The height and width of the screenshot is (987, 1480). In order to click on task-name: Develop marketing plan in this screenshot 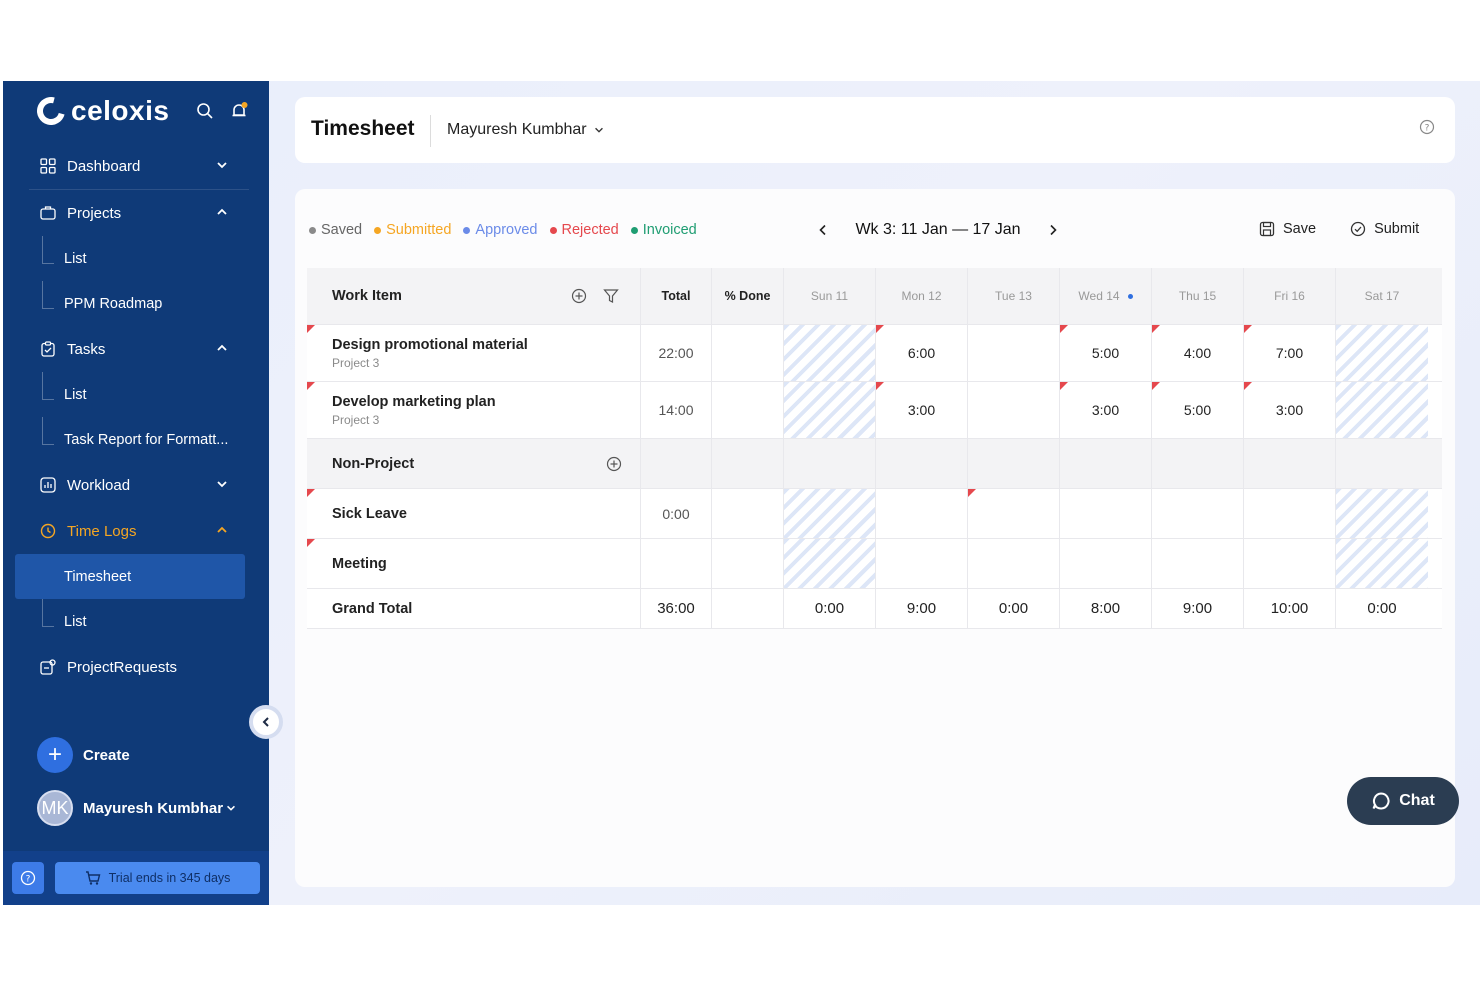, I will do `click(414, 401)`.